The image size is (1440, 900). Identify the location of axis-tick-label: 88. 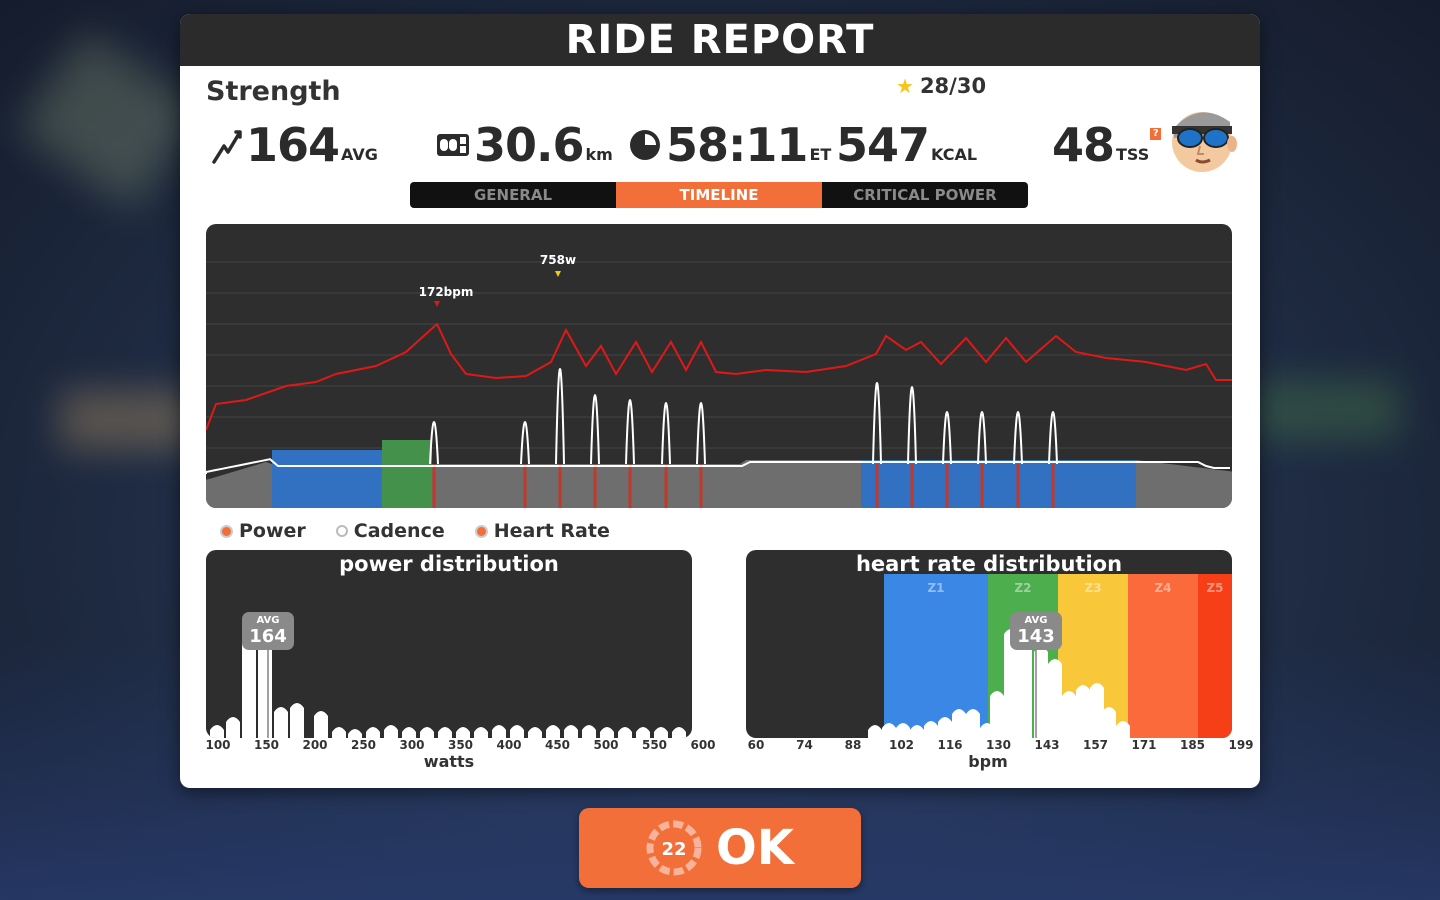
(853, 745).